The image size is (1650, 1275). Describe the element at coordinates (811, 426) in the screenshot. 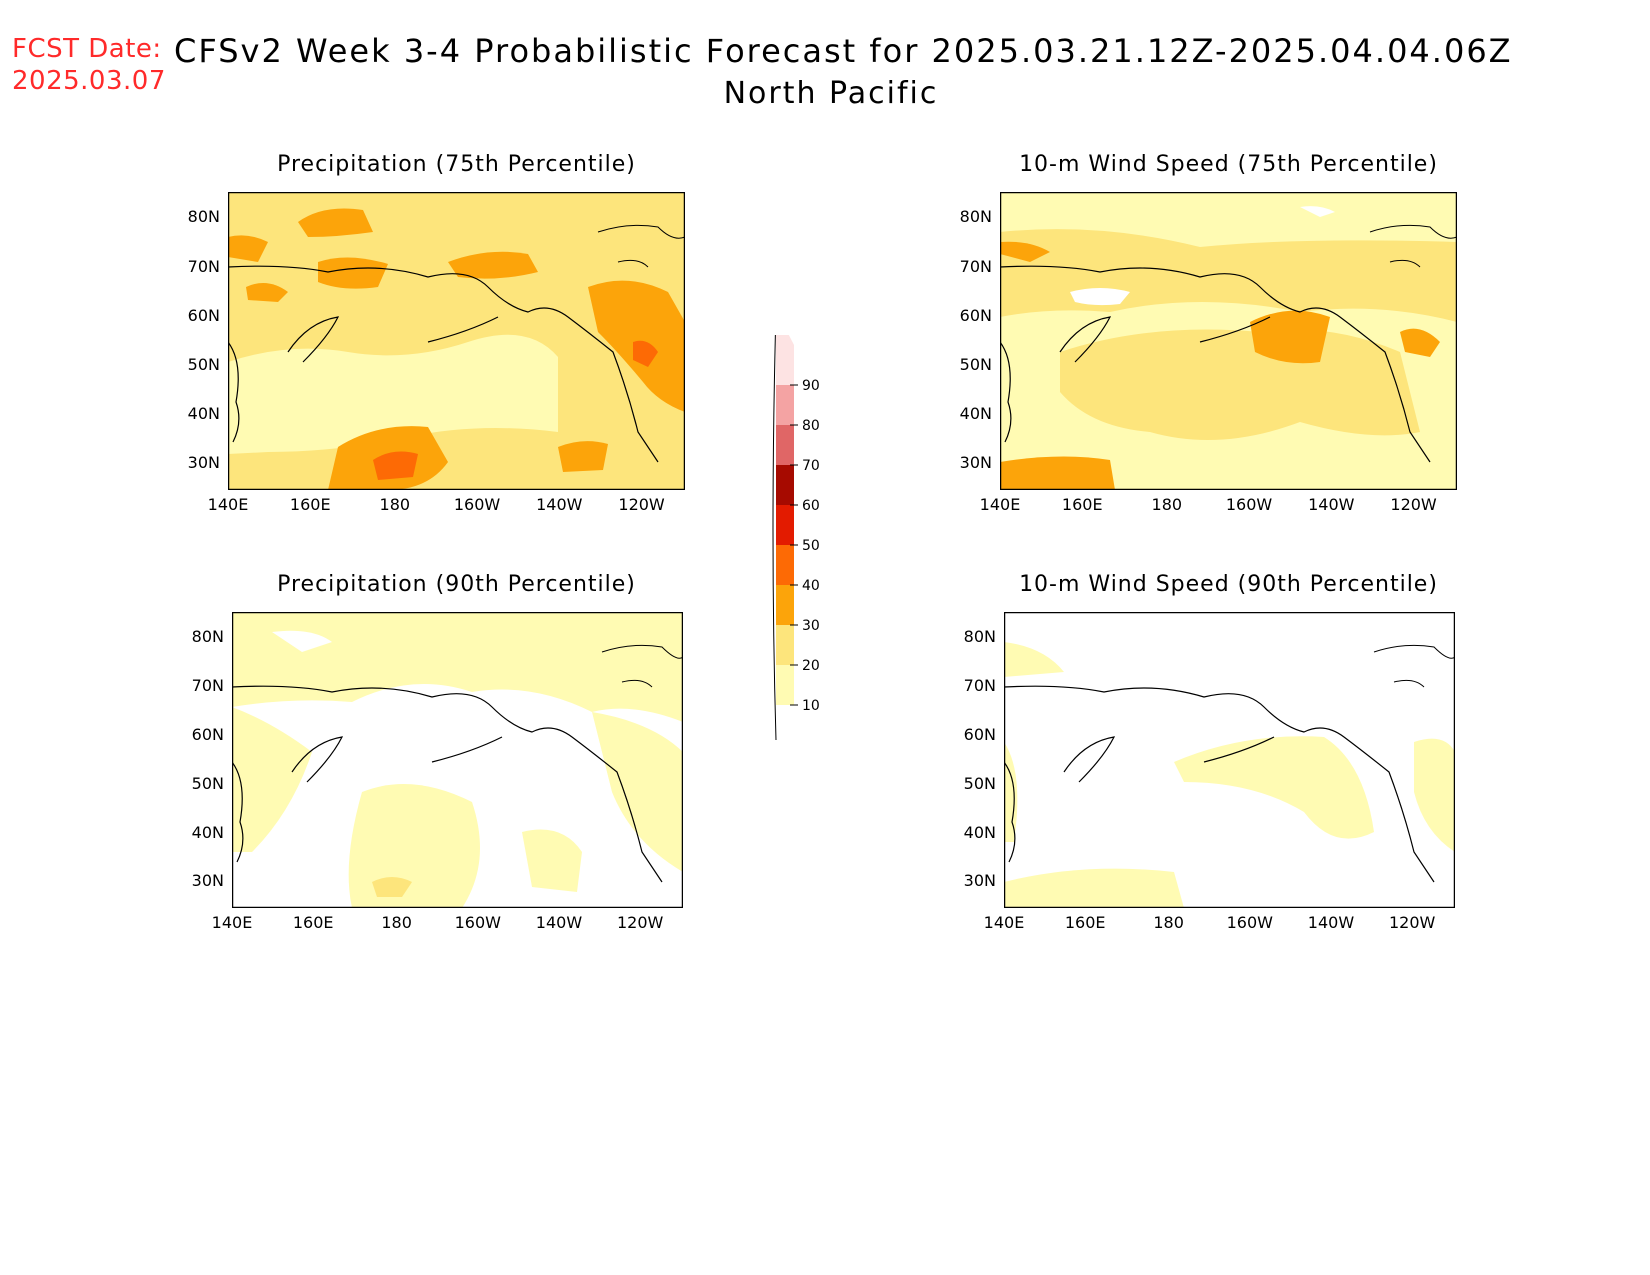

I see `colorbar-label: 80` at that location.